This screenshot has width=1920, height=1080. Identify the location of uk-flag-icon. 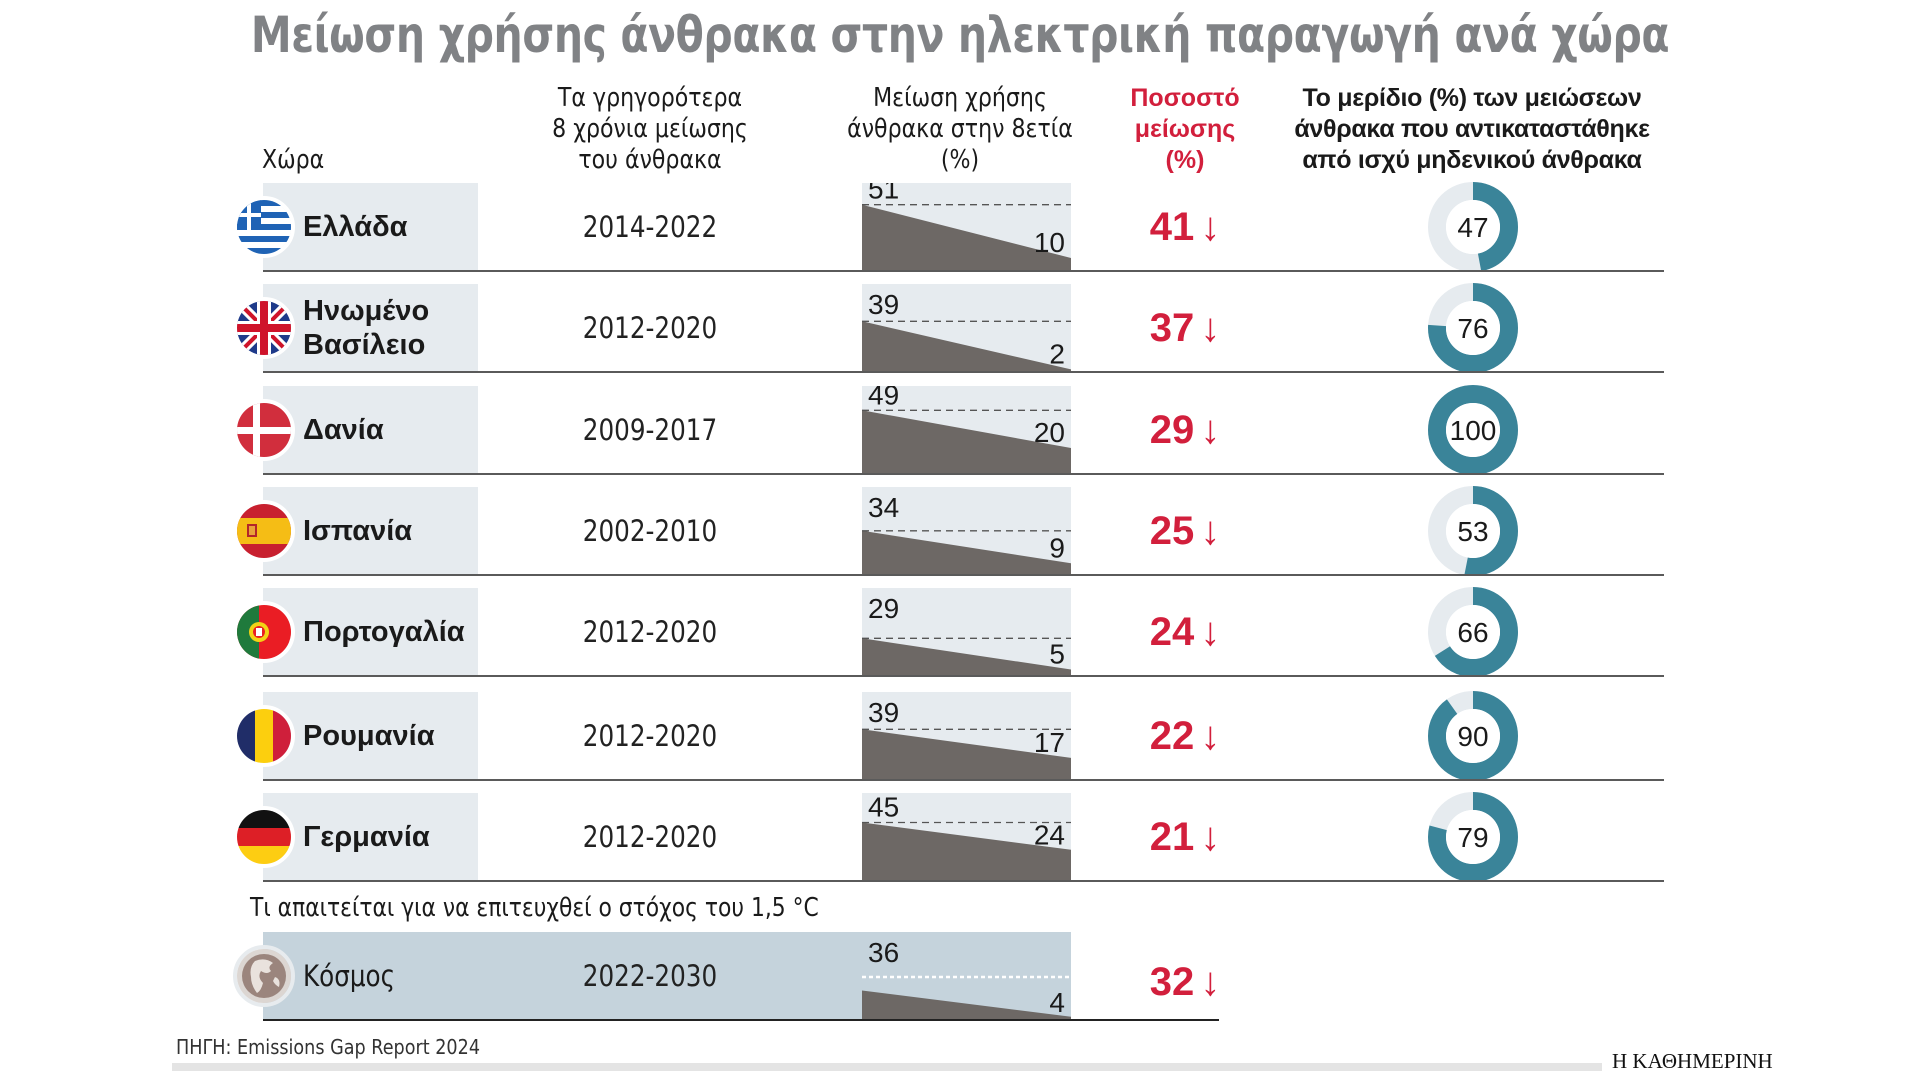
(264, 328).